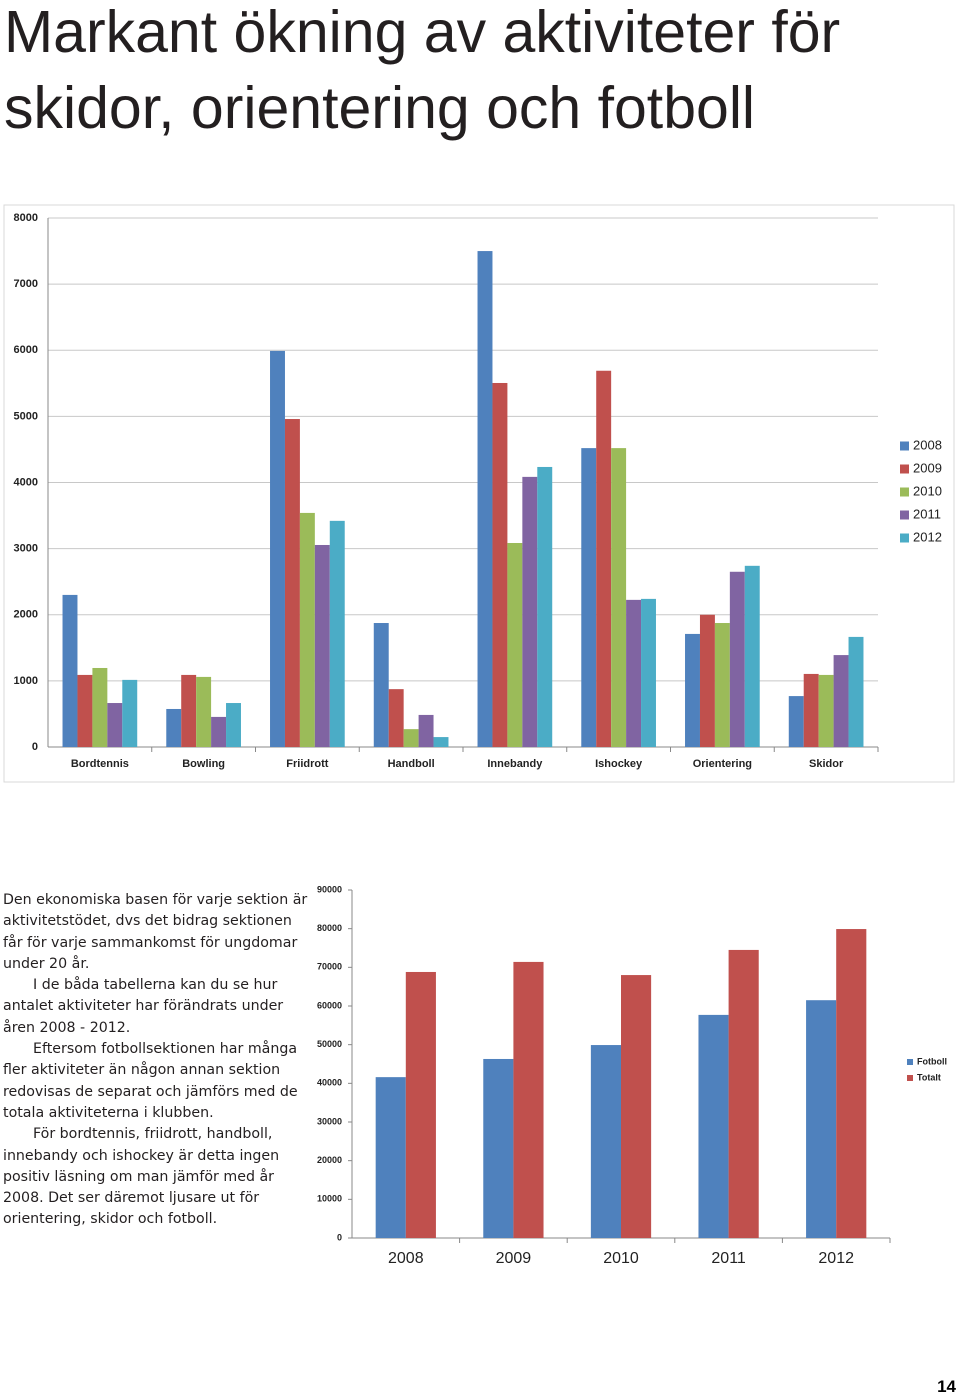  Describe the element at coordinates (514, 1258) in the screenshot. I see `x-tick-label: 2009` at that location.